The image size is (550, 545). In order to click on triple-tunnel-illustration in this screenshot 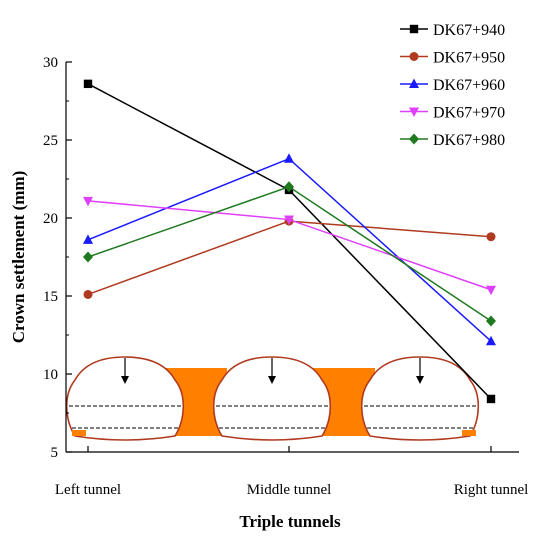, I will do `click(272, 398)`.